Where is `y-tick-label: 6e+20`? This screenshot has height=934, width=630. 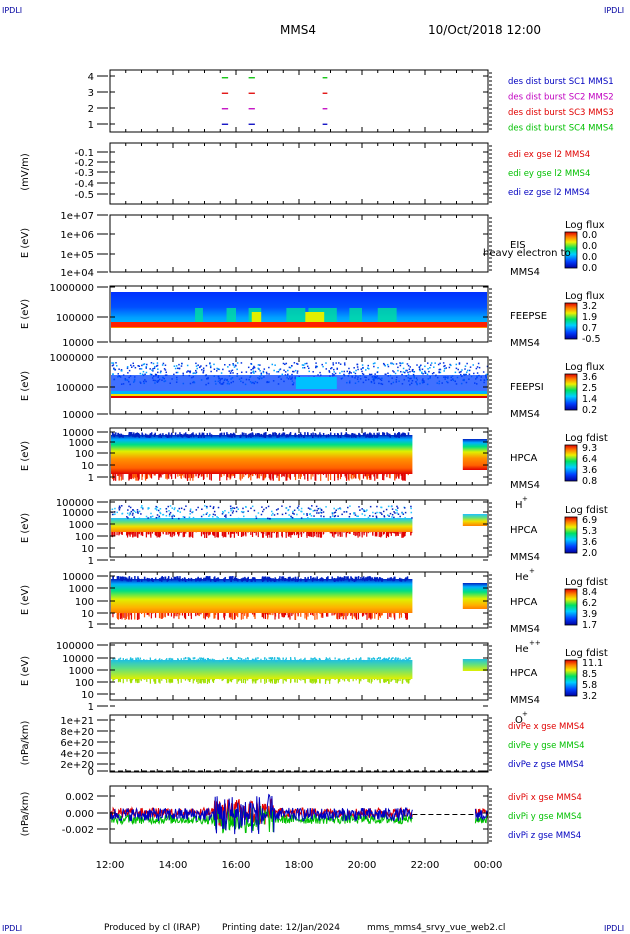 y-tick-label: 6e+20 is located at coordinates (77, 743).